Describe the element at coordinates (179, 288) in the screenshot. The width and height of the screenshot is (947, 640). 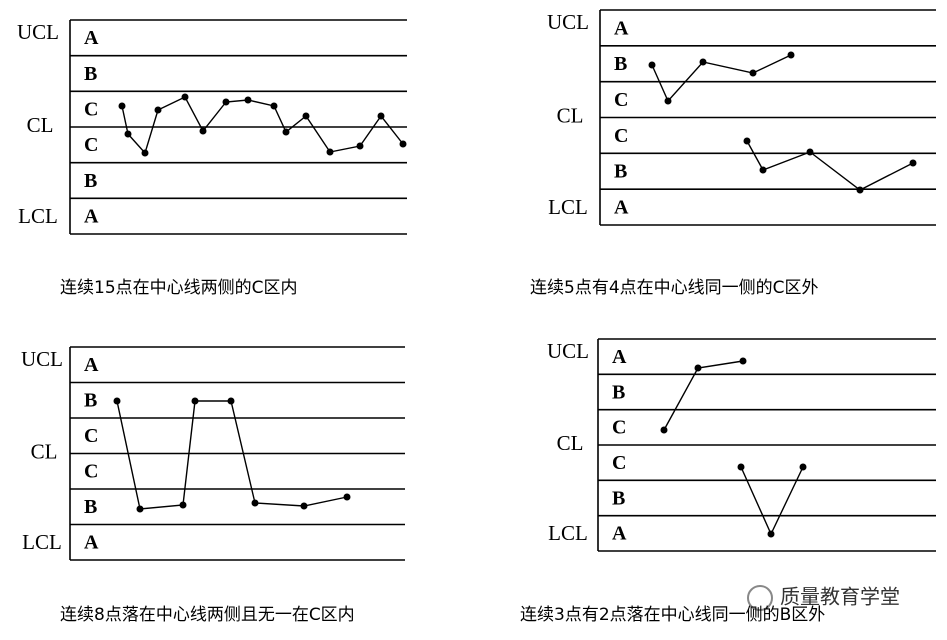
I see `caption: 连续15点在中心线两侧的C区内` at that location.